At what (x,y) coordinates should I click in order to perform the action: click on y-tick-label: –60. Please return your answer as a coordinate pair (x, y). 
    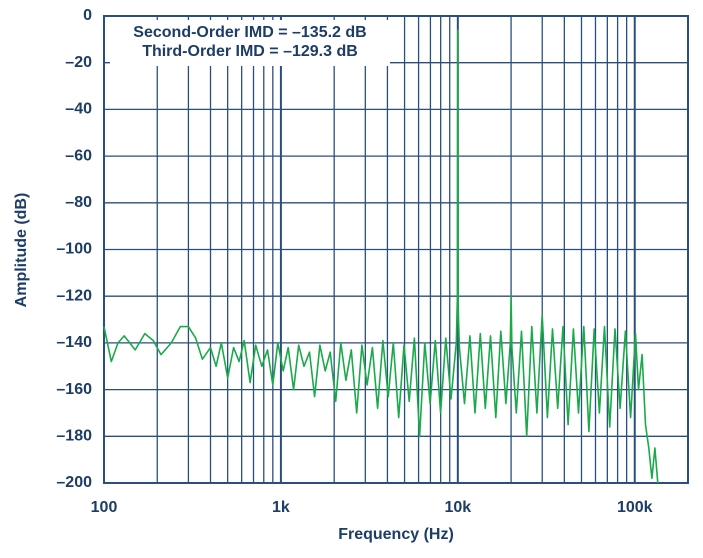
    Looking at the image, I should click on (78, 155).